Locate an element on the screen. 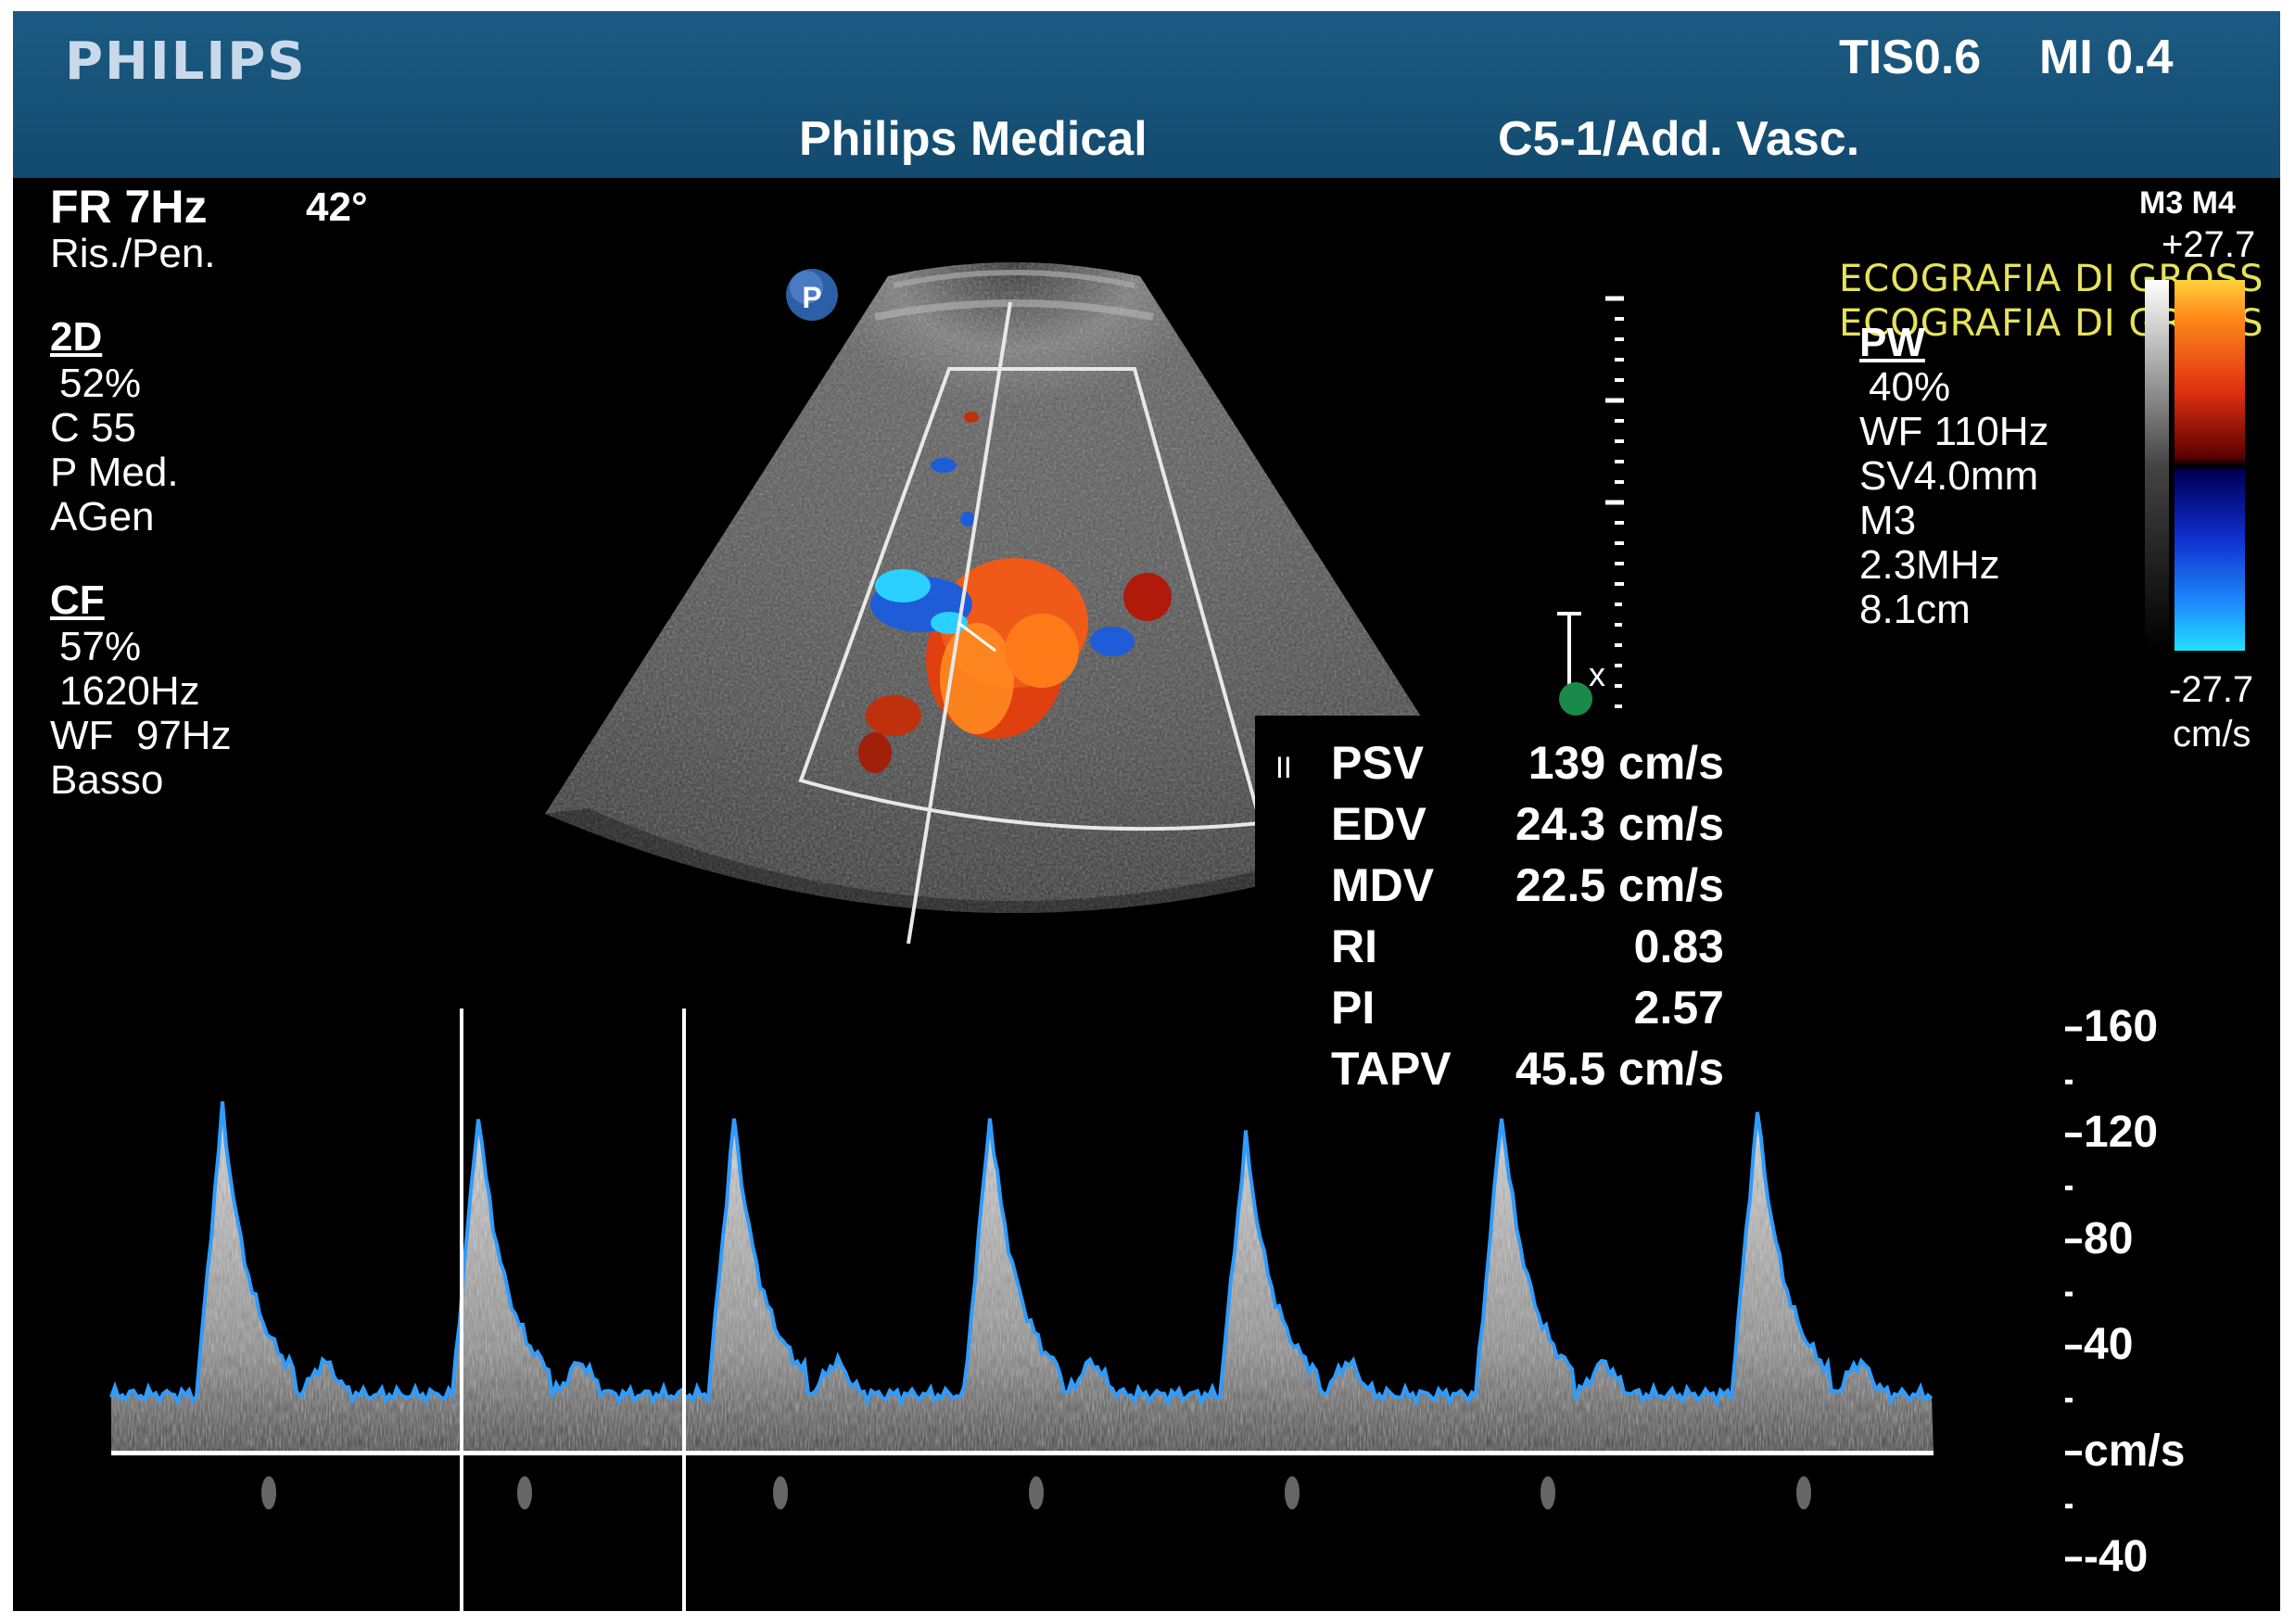 The height and width of the screenshot is (1624, 2295). section-2d-title: 2D is located at coordinates (76, 337).